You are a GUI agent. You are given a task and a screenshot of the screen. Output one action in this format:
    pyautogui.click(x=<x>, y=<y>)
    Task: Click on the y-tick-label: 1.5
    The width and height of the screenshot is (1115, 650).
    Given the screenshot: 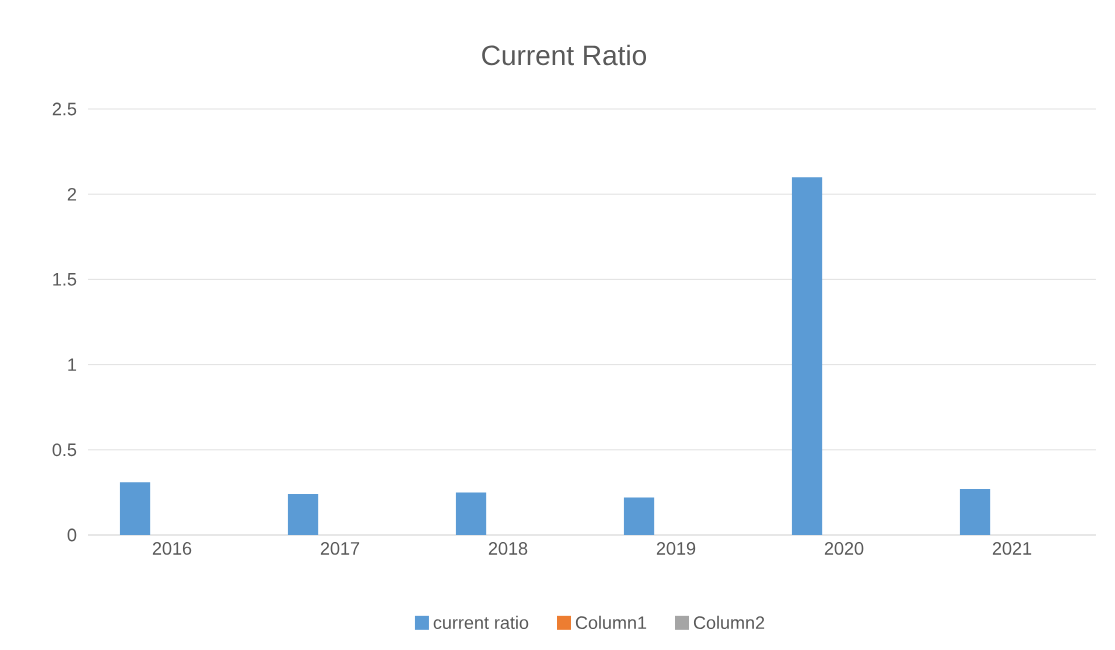 What is the action you would take?
    pyautogui.click(x=65, y=279)
    